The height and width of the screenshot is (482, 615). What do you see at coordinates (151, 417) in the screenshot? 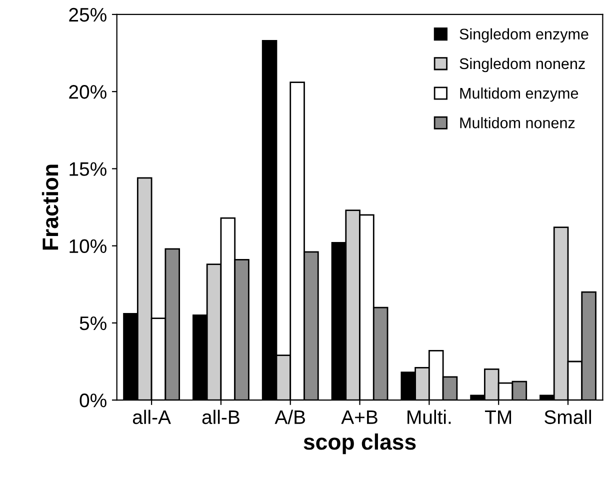
I see `x-tick-label: all-A` at bounding box center [151, 417].